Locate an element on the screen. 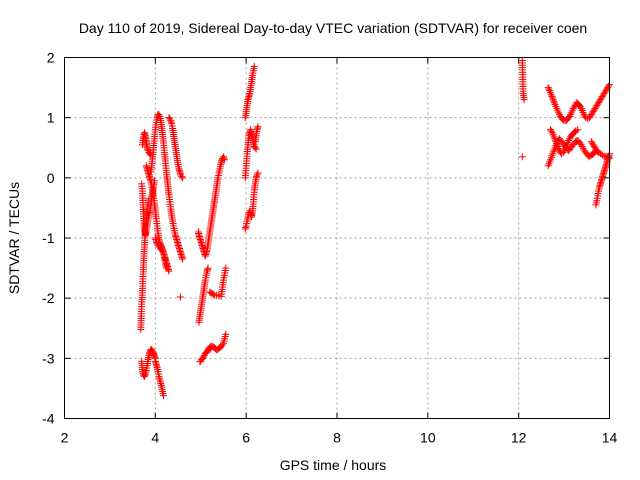  x-tick-label: 10 is located at coordinates (428, 438).